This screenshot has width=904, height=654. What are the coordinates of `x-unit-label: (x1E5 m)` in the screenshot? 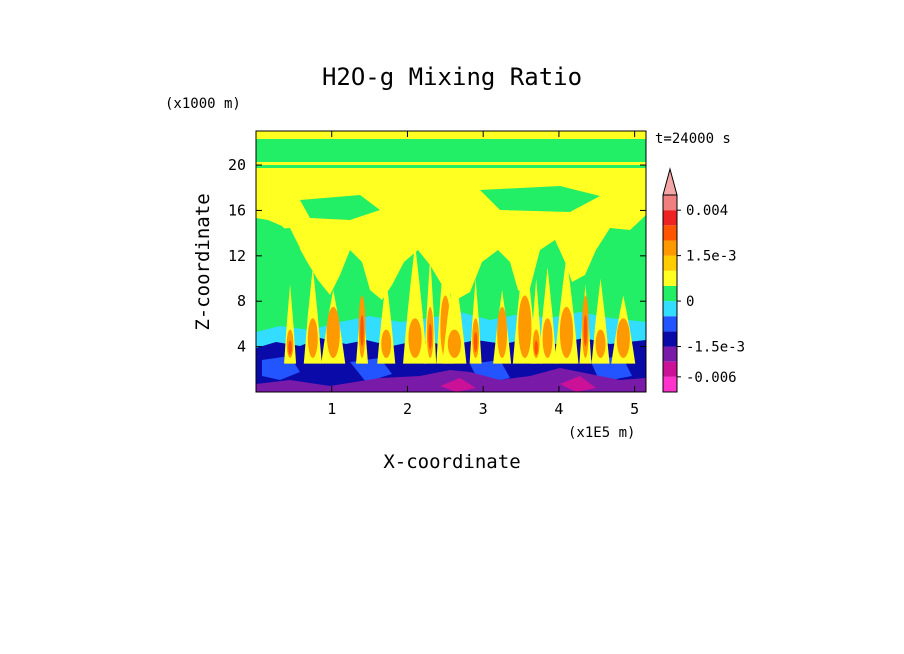 It's located at (601, 433).